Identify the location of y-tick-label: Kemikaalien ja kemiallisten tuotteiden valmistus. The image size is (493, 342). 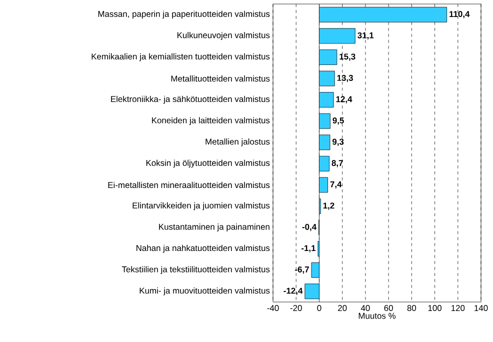
(181, 57).